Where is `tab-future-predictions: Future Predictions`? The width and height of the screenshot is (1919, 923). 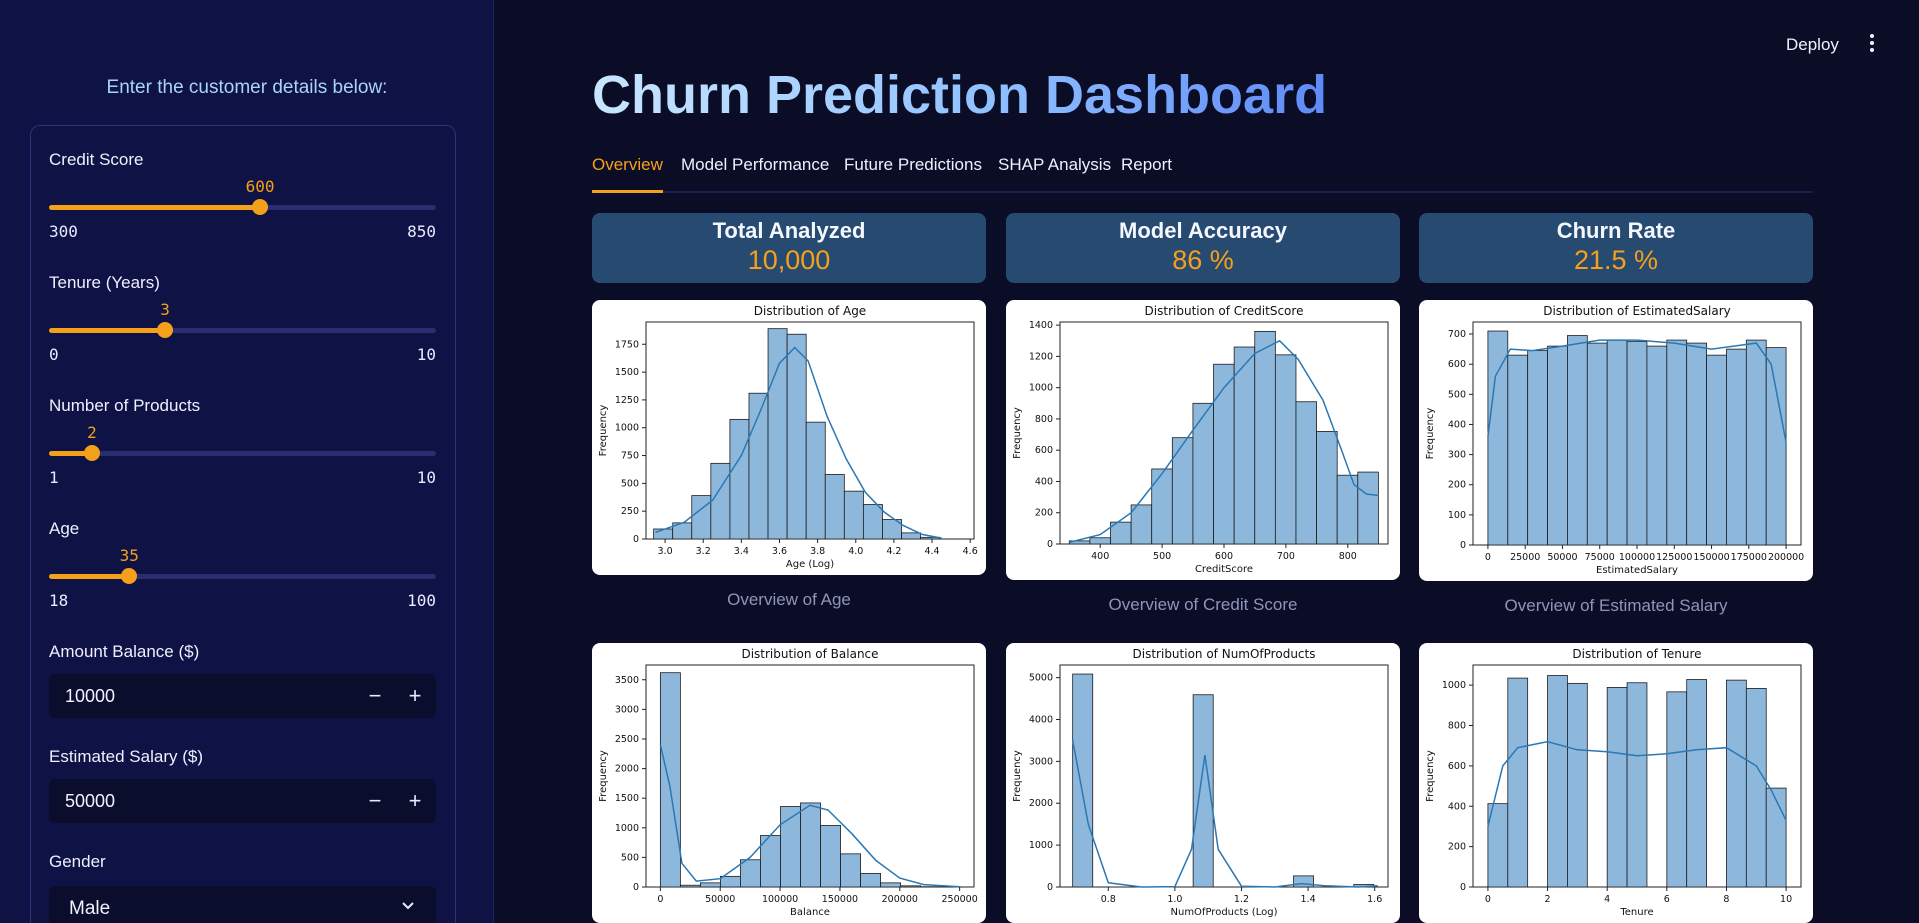 tab-future-predictions: Future Predictions is located at coordinates (913, 164).